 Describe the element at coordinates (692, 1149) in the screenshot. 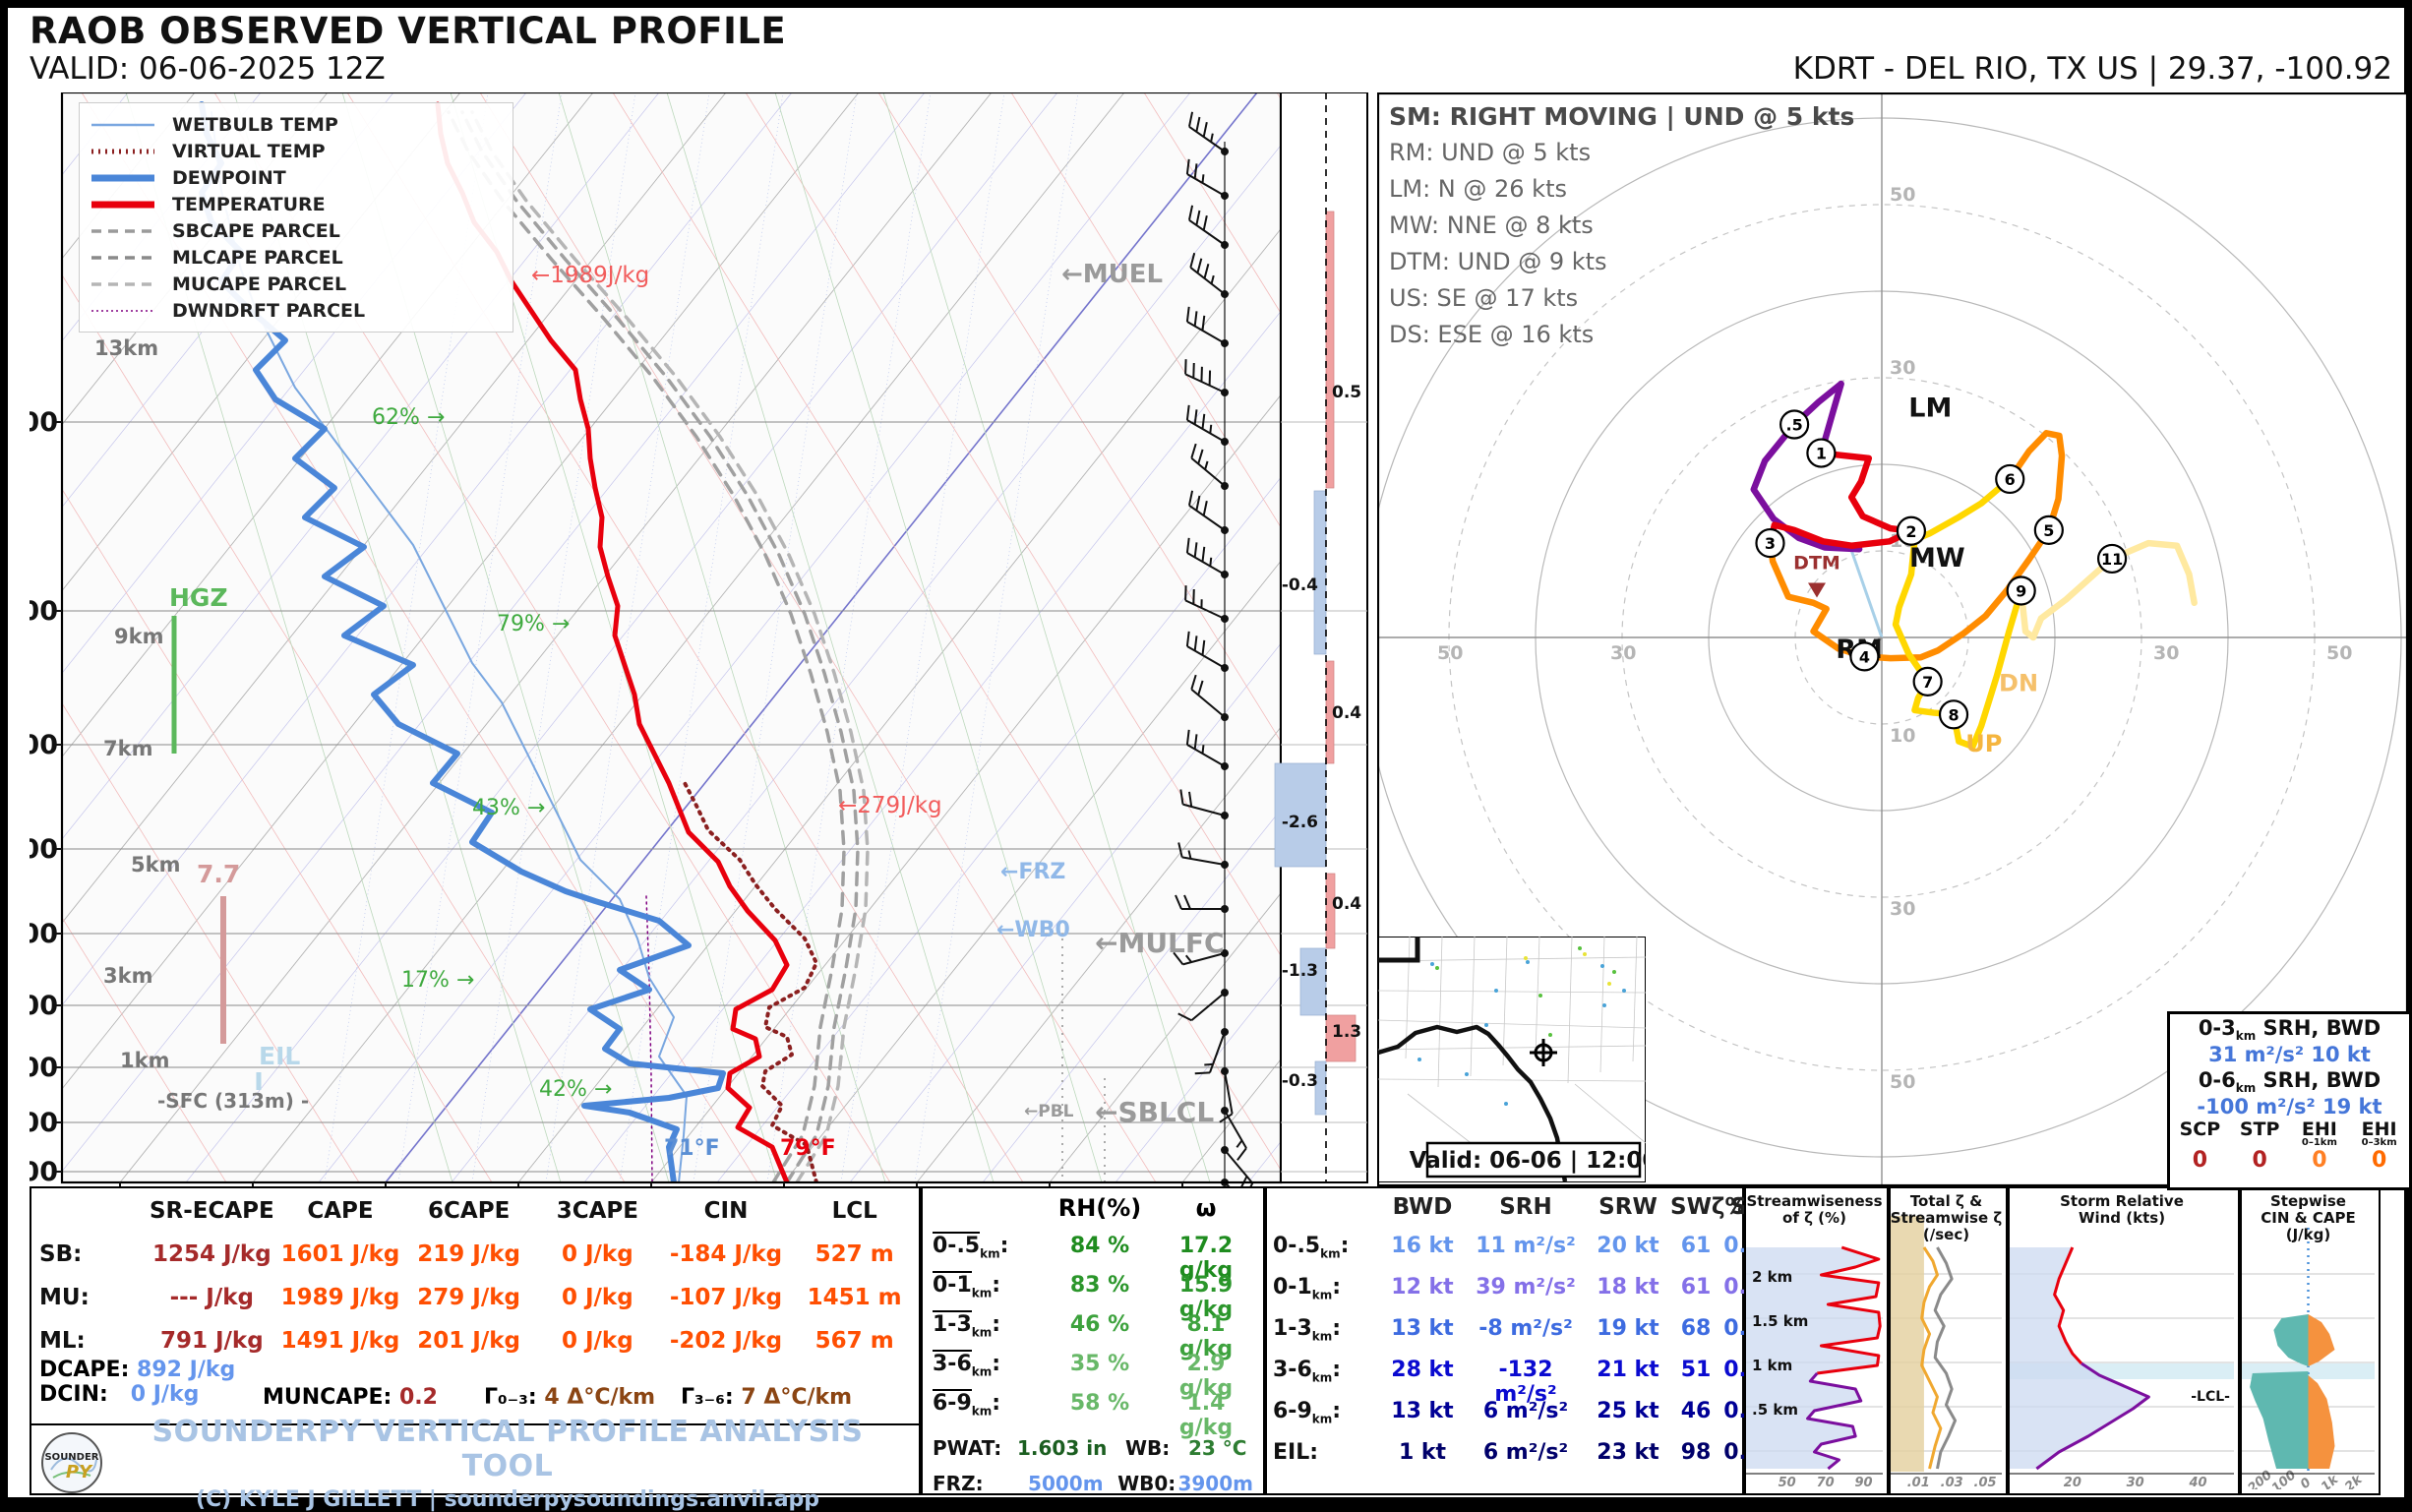

I see `skewt-annotation: 71°F` at that location.